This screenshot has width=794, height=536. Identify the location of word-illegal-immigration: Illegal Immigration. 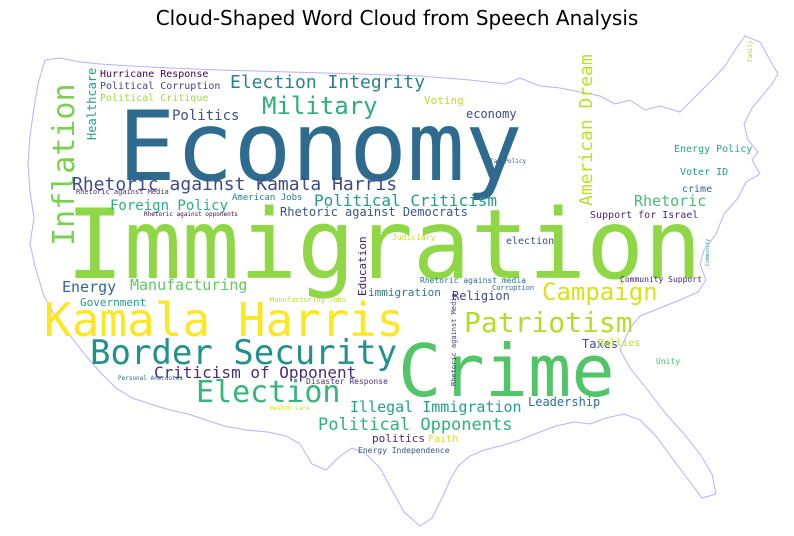
(436, 407).